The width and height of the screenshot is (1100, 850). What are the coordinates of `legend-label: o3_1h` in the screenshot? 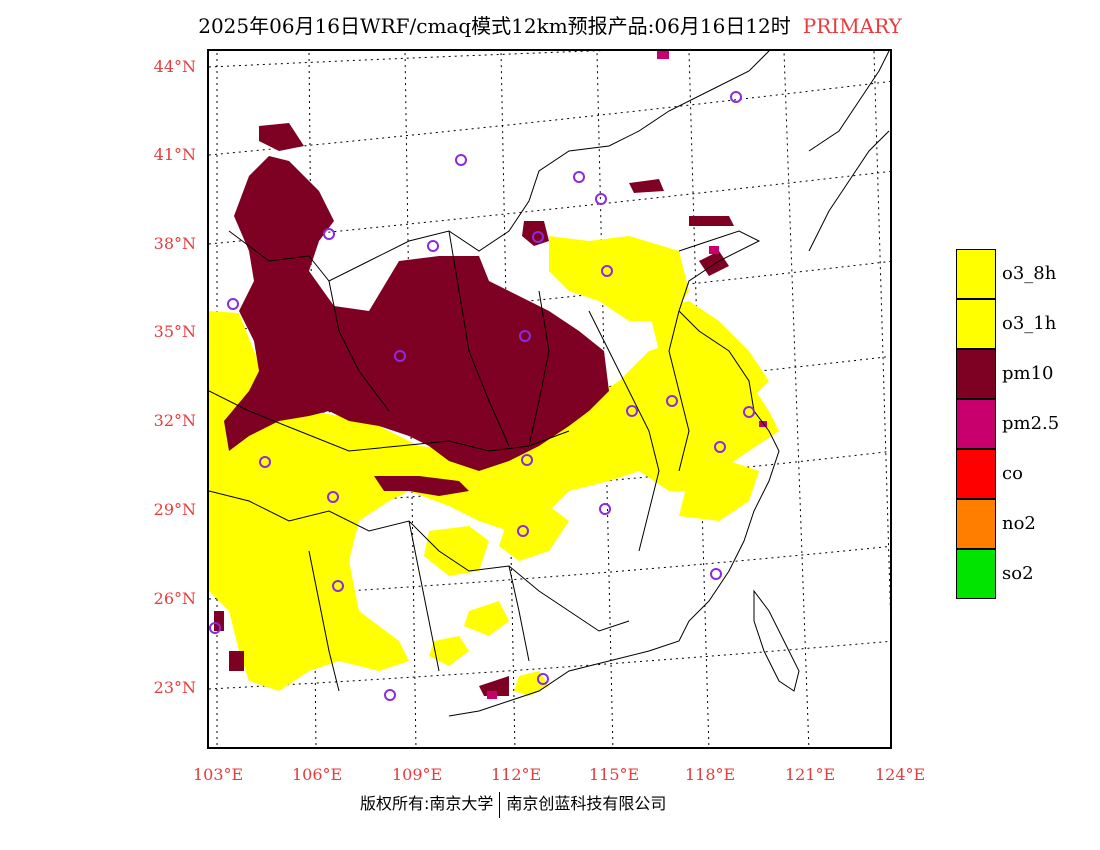 It's located at (1029, 323).